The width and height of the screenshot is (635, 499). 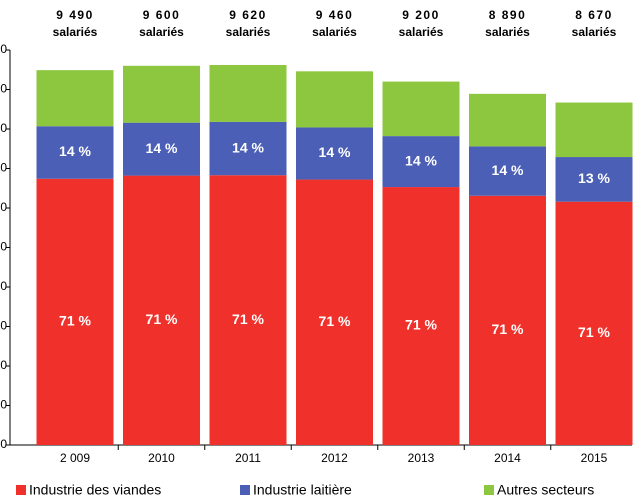 I want to click on total-label: 9 490, so click(x=75, y=15).